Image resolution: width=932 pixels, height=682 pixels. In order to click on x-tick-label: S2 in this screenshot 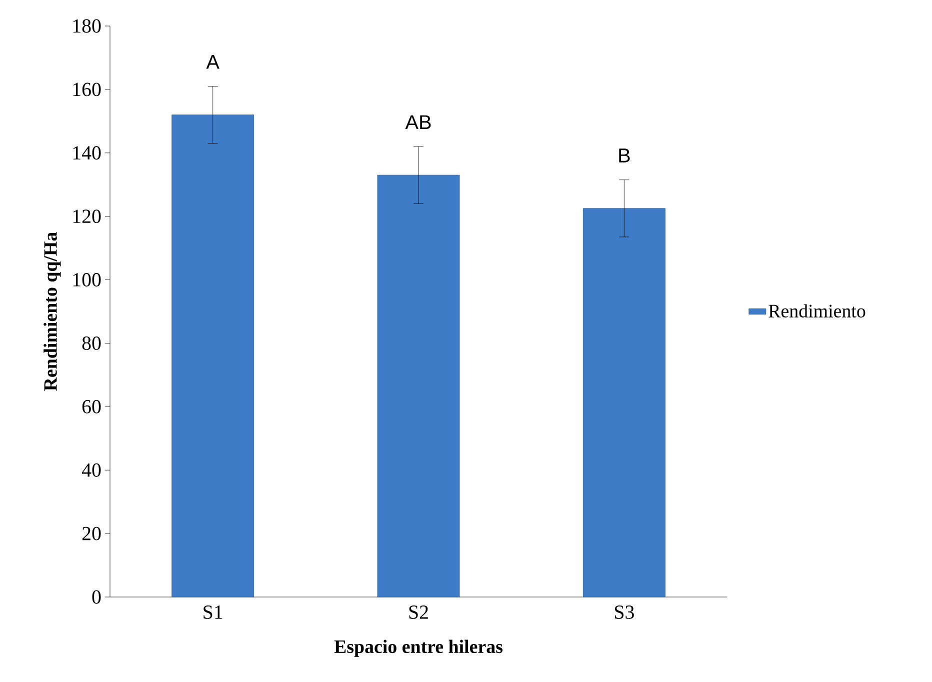, I will do `click(418, 612)`.